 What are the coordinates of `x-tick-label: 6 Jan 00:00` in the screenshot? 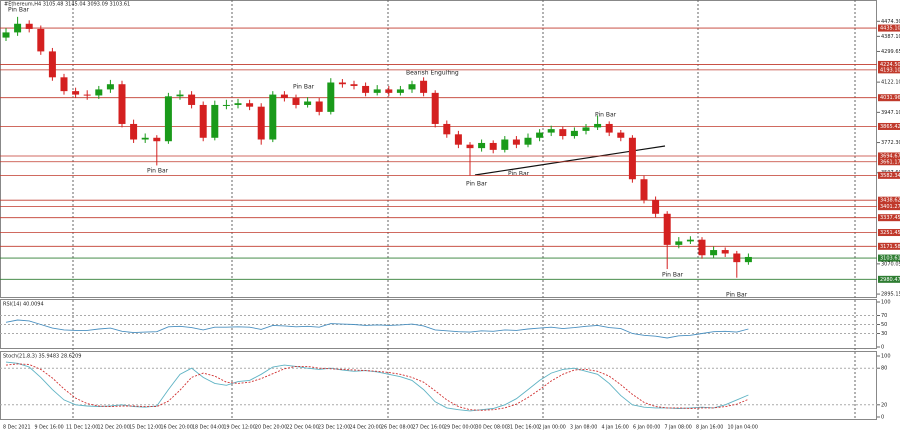 It's located at (646, 428).